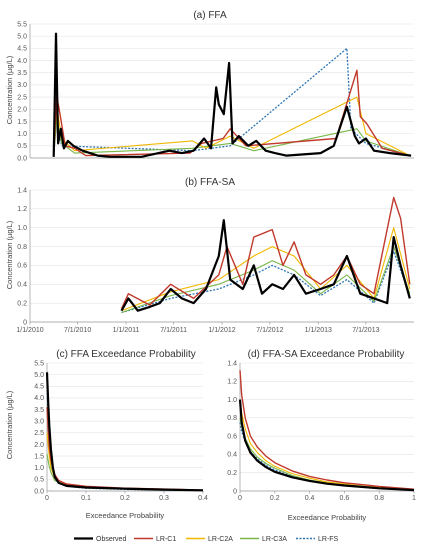 The height and width of the screenshot is (550, 424). What do you see at coordinates (164, 498) in the screenshot?
I see `x-tick-label: 0.3` at bounding box center [164, 498].